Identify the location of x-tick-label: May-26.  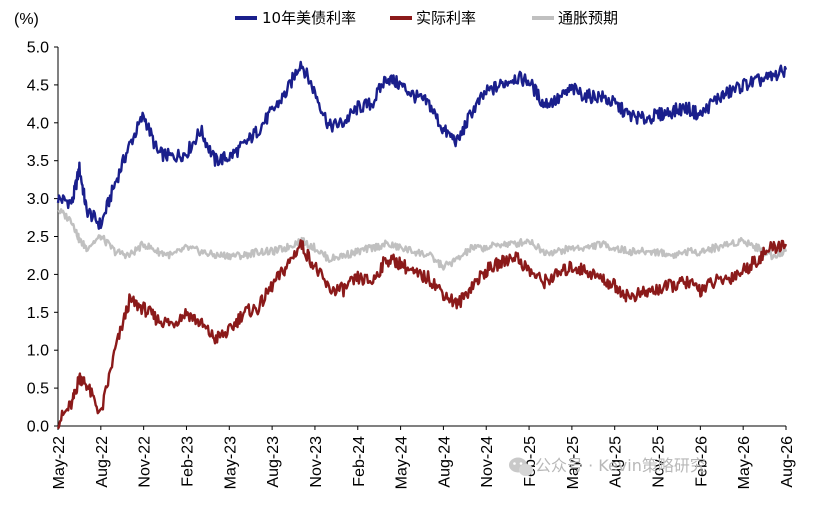
(744, 462).